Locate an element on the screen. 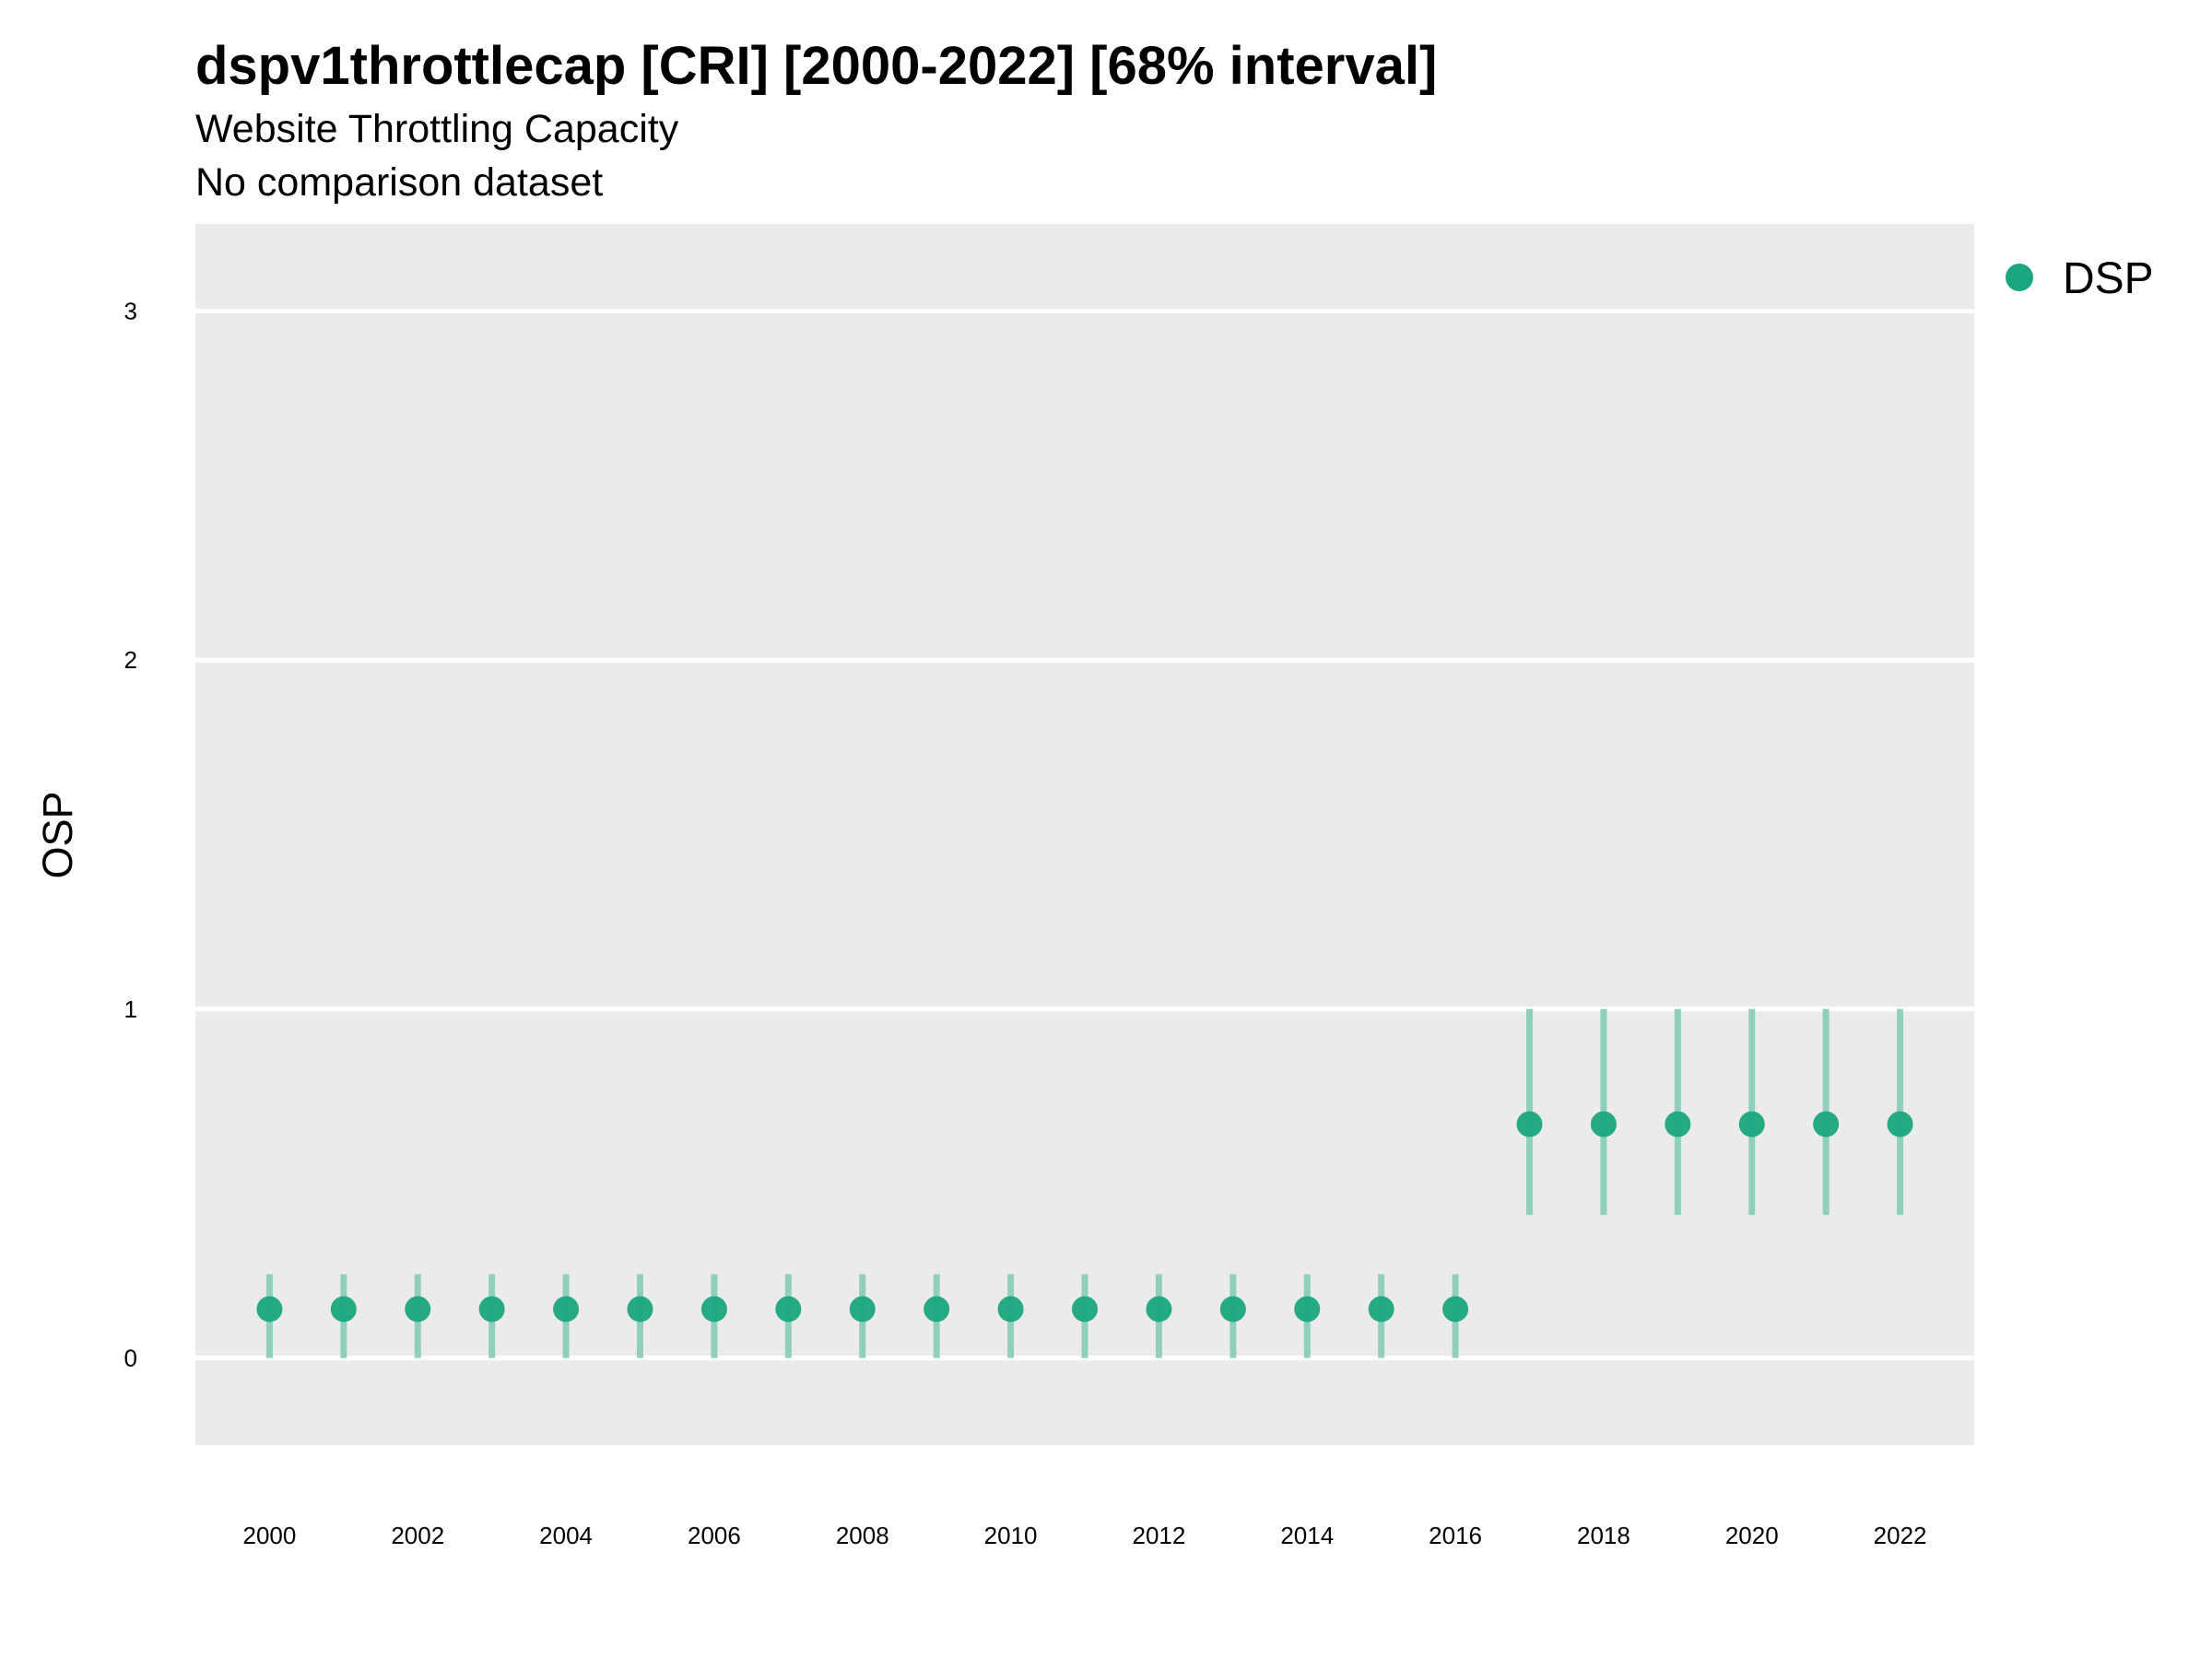  chart-subtitle: Website Throttling Capacity is located at coordinates (437, 129).